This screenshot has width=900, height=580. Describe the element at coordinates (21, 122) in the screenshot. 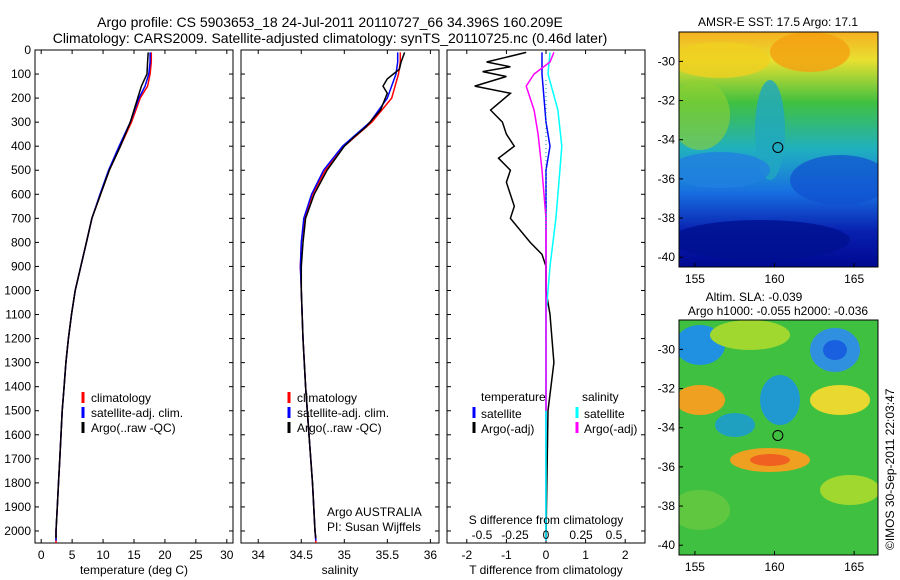

I see `y-tick-label: 300` at that location.